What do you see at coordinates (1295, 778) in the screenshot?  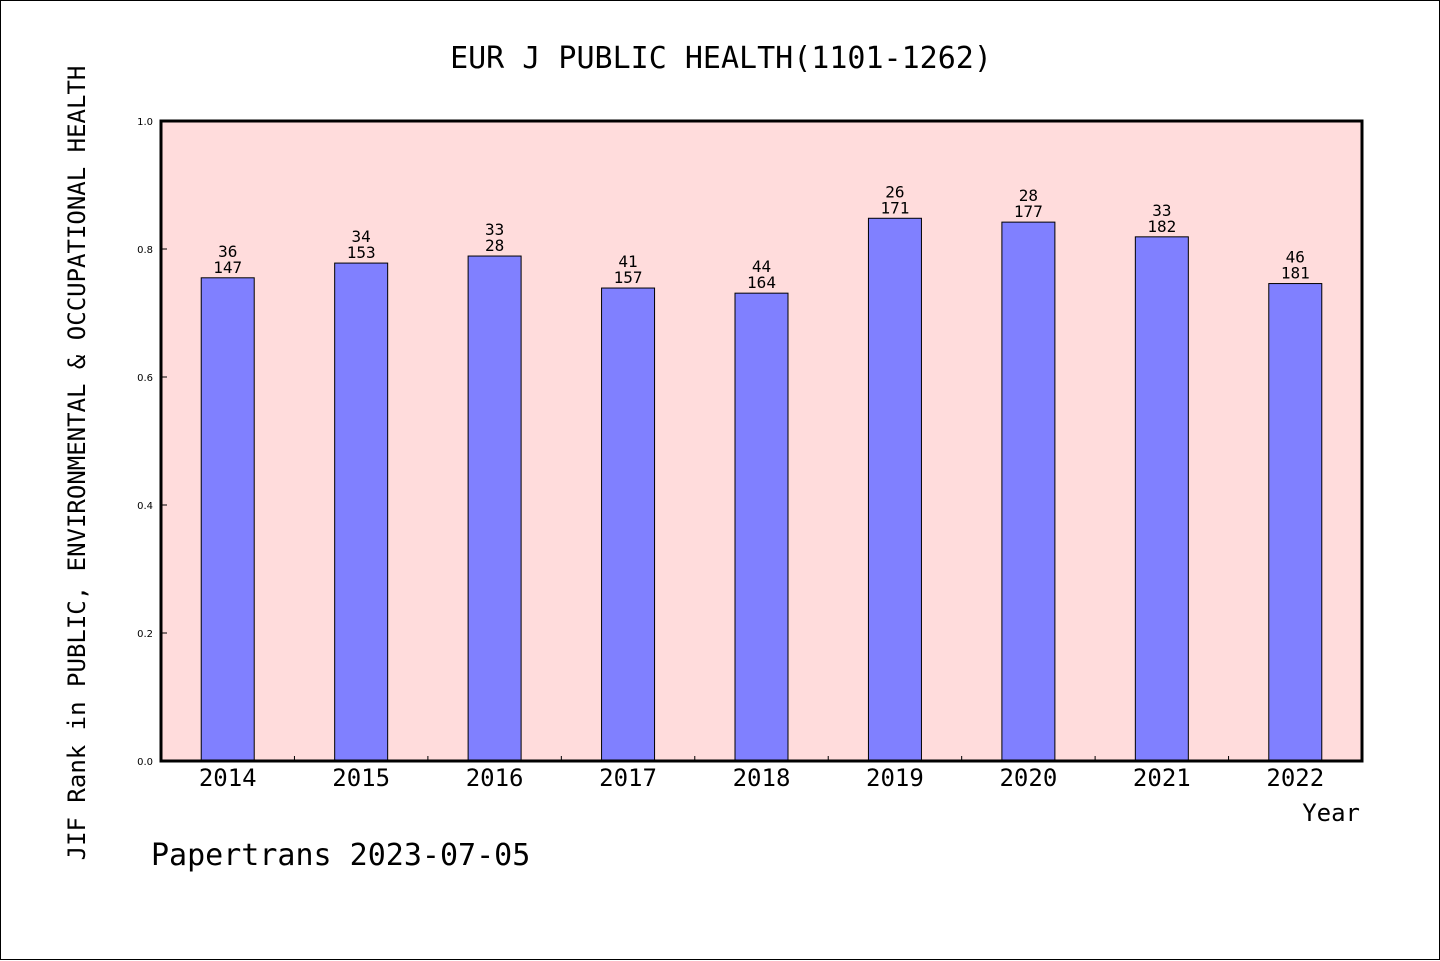 I see `x-tick-label: 2022` at bounding box center [1295, 778].